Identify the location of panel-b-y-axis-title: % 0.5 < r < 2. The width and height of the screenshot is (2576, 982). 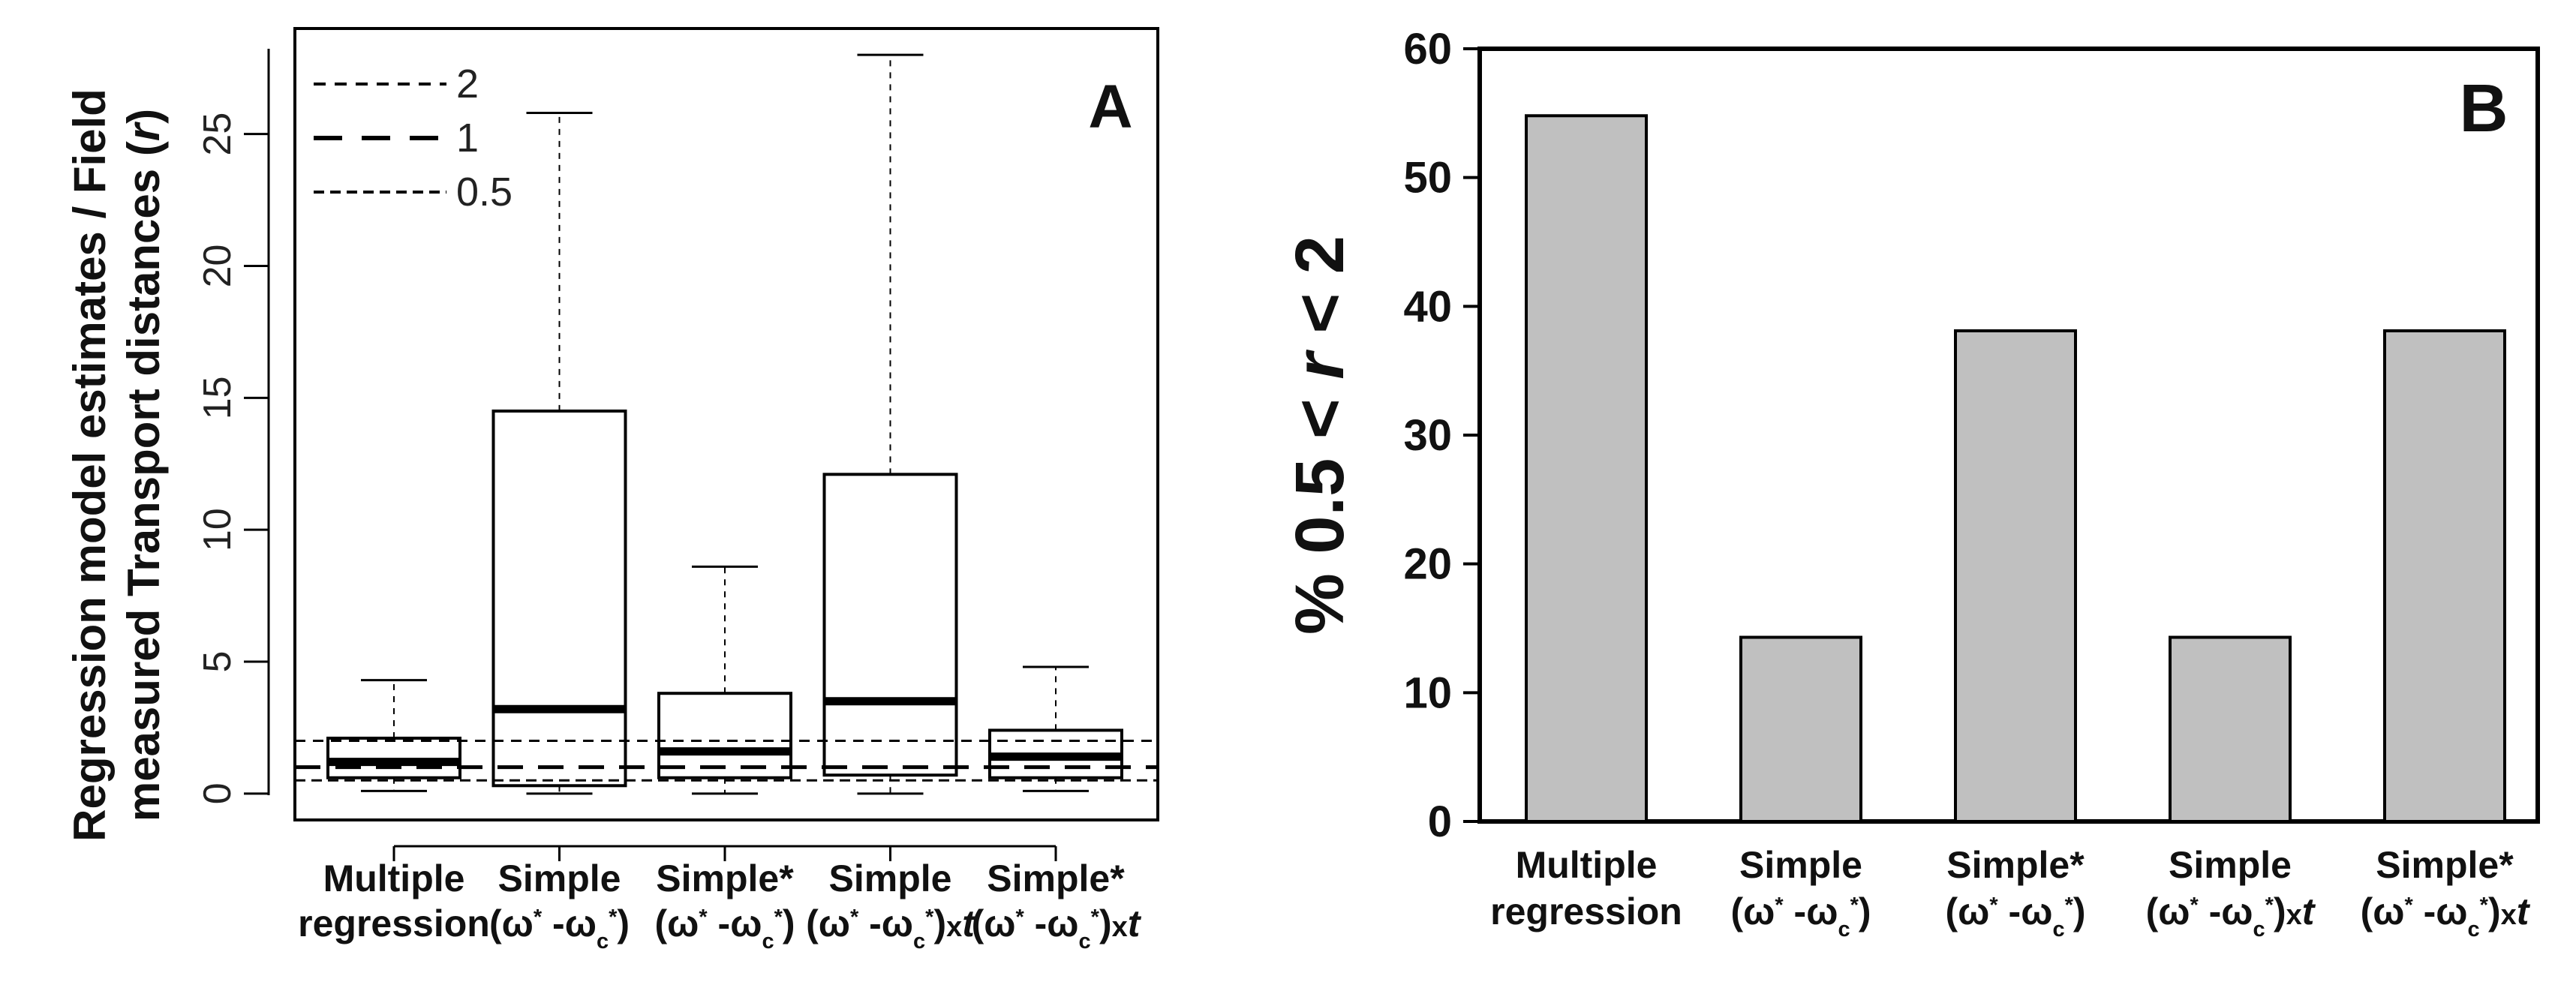
(1320, 435).